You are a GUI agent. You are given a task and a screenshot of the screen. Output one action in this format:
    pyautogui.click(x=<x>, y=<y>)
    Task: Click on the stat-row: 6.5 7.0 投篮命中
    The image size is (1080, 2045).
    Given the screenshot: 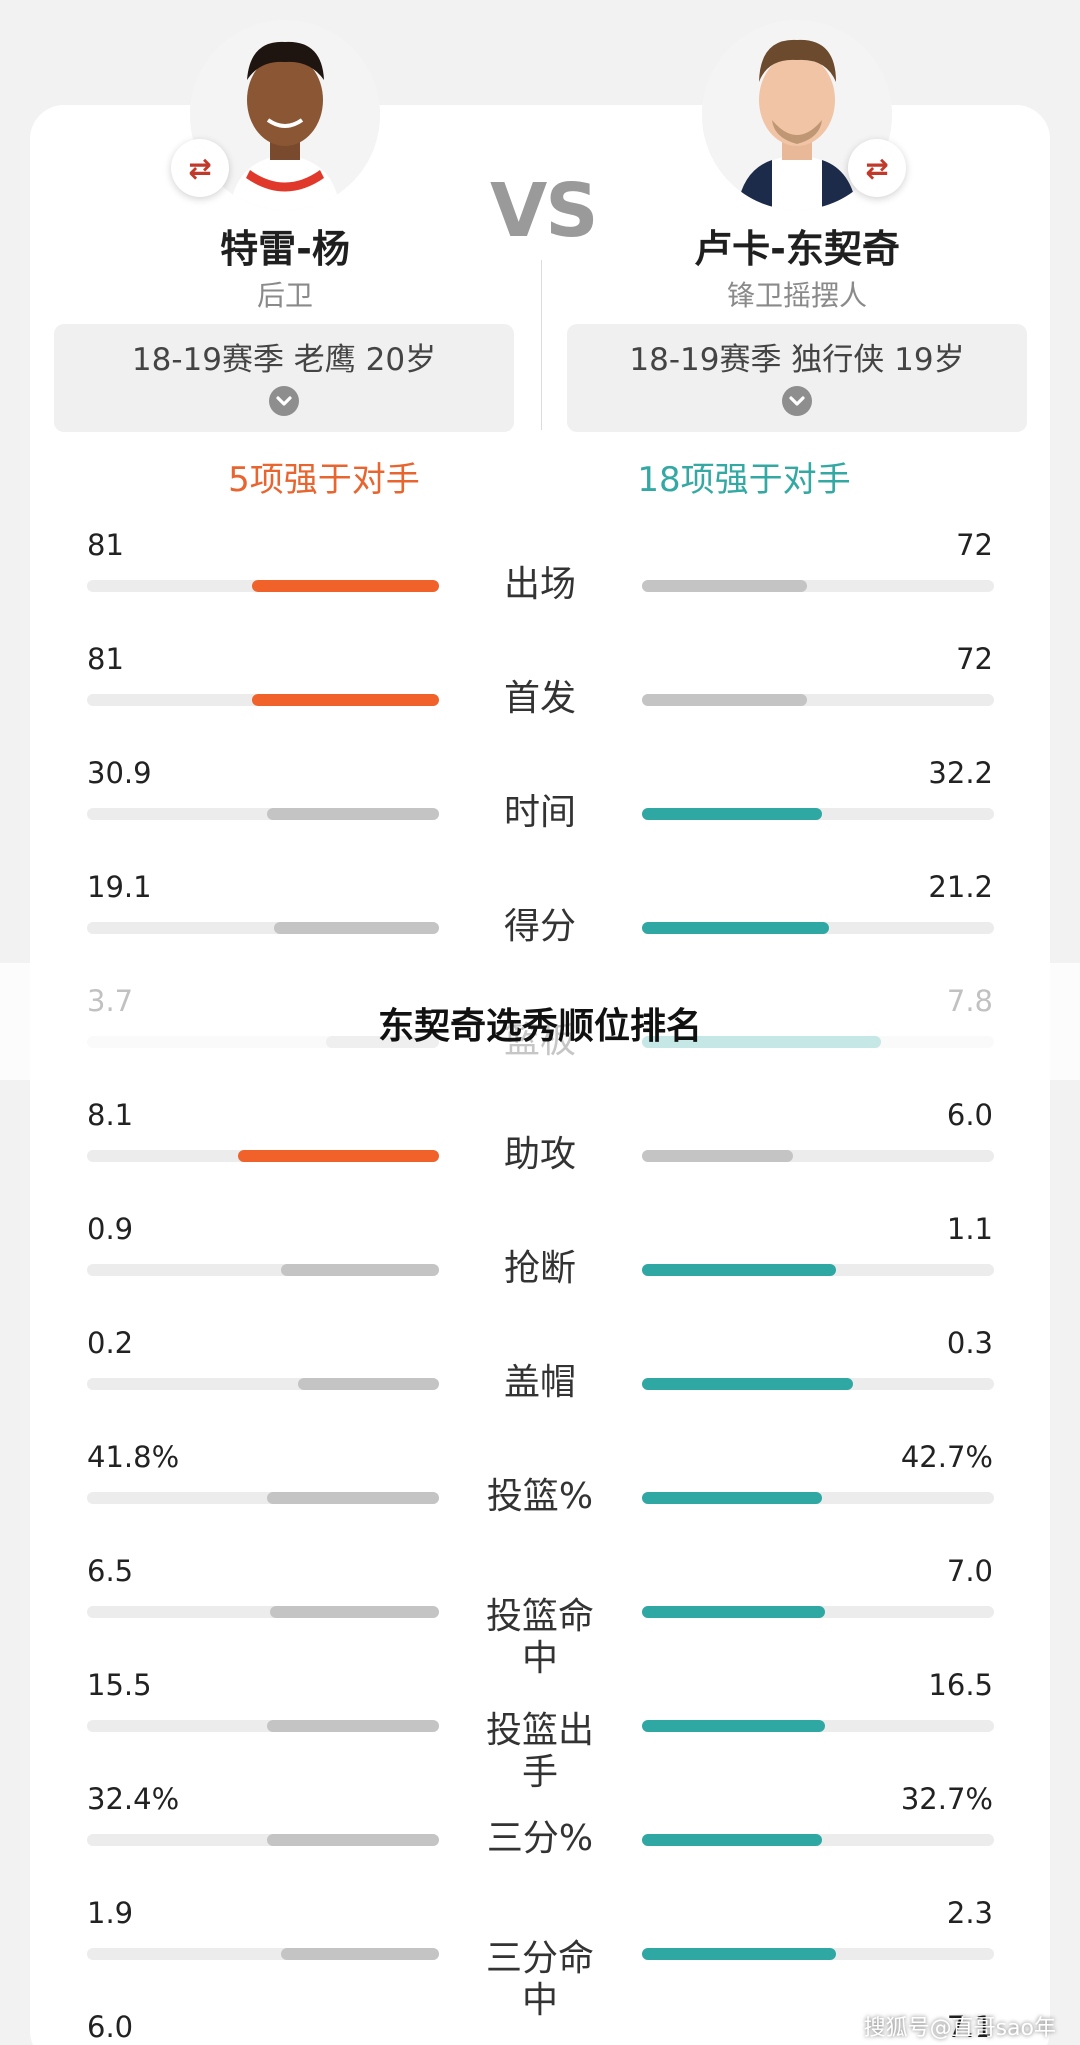 What is the action you would take?
    pyautogui.click(x=540, y=1616)
    